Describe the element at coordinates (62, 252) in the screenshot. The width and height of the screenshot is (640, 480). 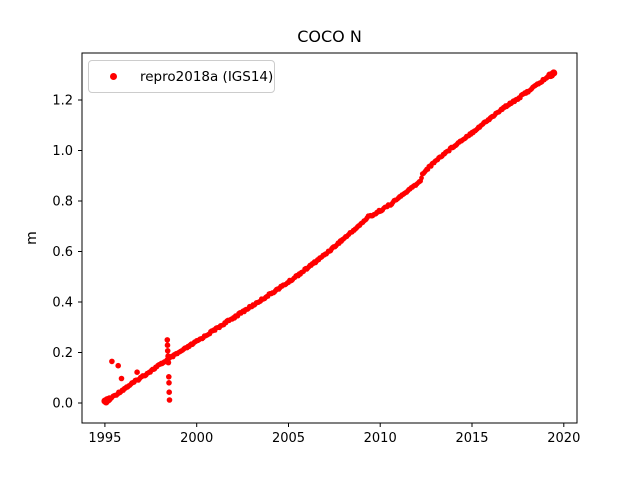
I see `y-tick-label: 0.6` at that location.